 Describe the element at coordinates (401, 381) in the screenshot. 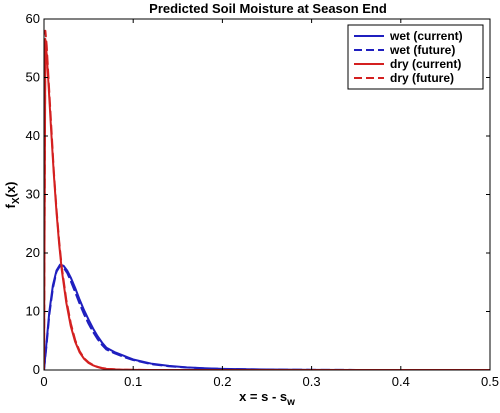

I see `x-tick-label: 0.4` at that location.